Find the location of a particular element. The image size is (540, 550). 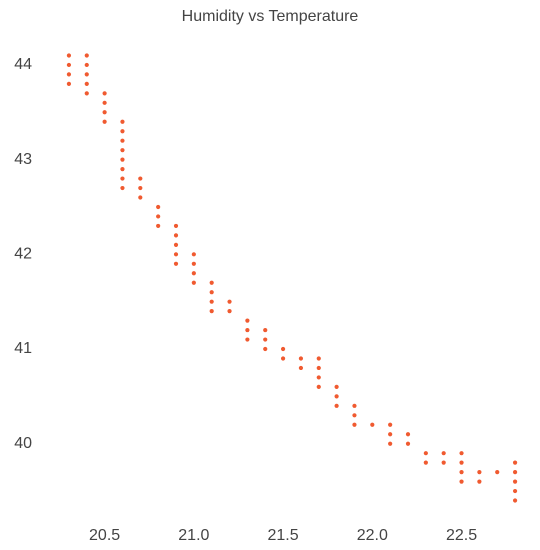

x-tick-label: 21.5 is located at coordinates (283, 535).